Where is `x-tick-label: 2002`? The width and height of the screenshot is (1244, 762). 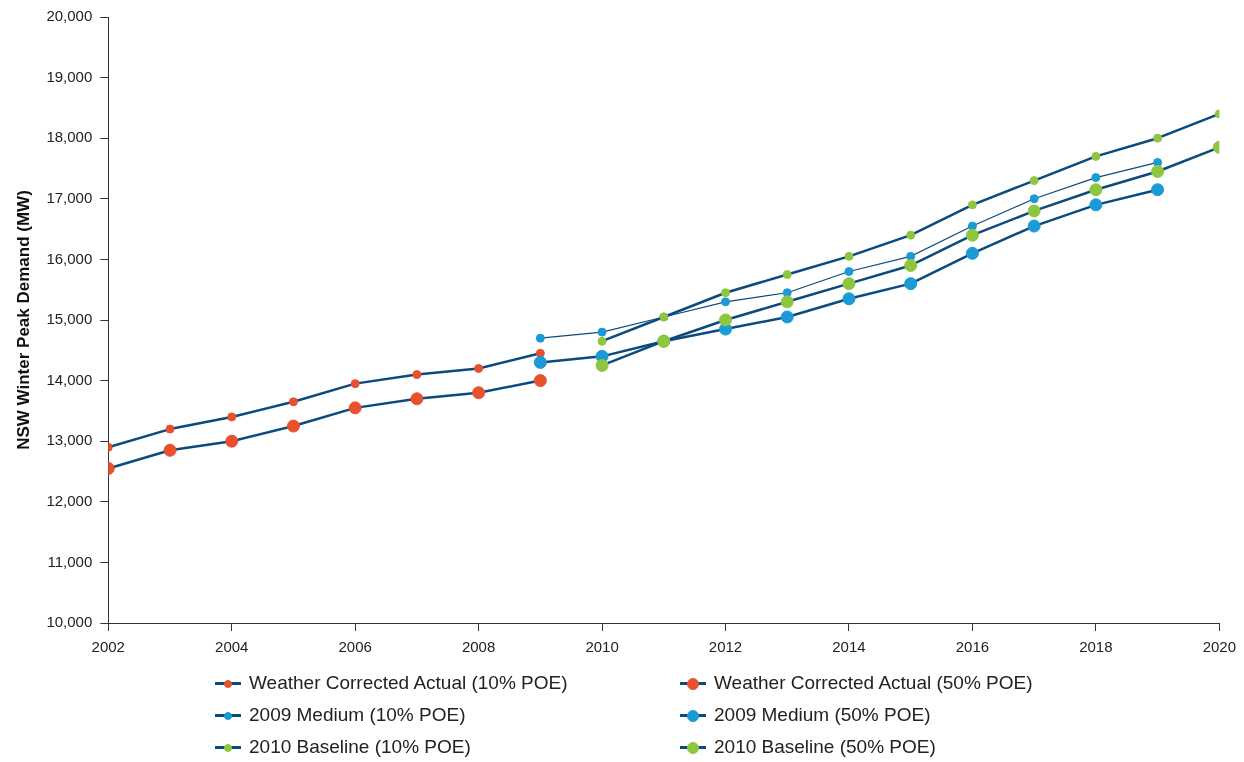 x-tick-label: 2002 is located at coordinates (108, 647).